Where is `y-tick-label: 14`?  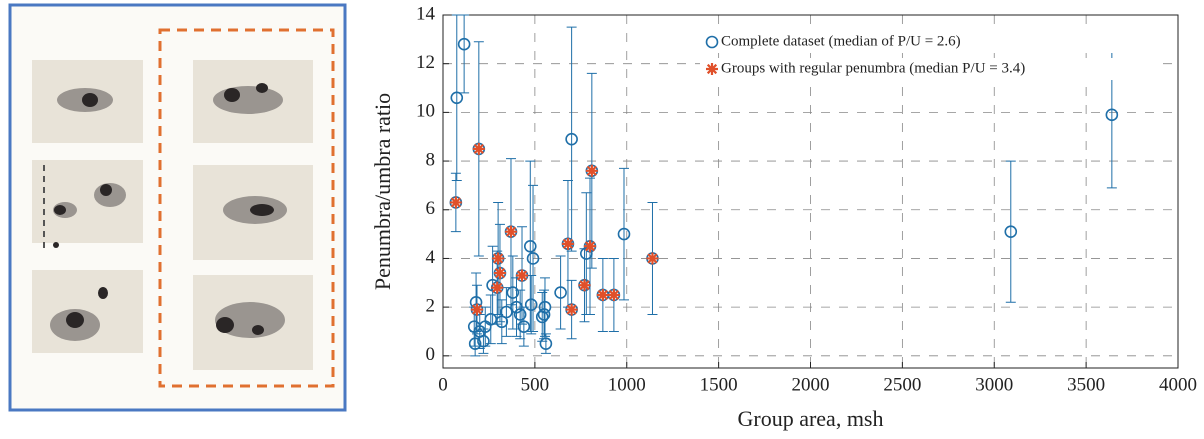
y-tick-label: 14 is located at coordinates (426, 13).